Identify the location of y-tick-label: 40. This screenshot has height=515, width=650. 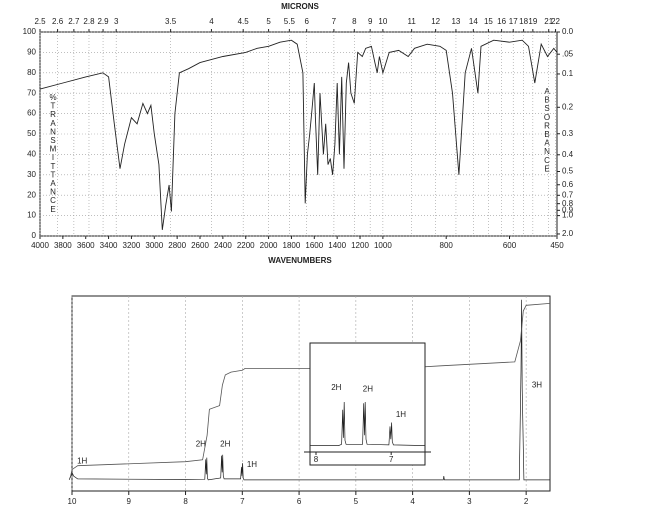
(31, 154).